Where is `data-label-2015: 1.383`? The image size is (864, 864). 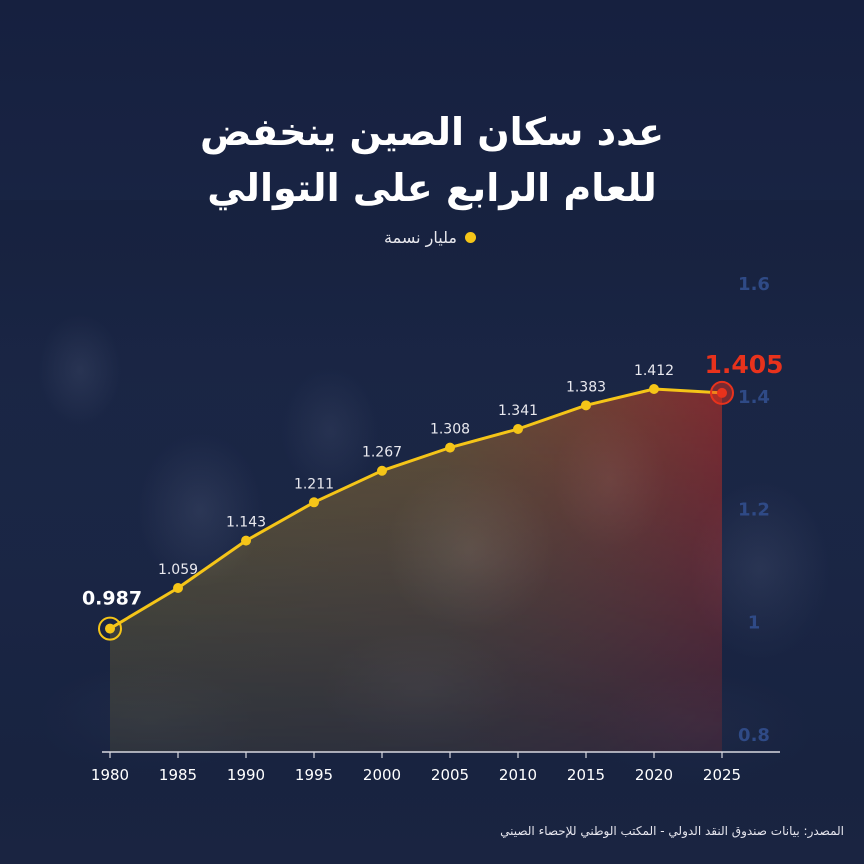
data-label-2015: 1.383 is located at coordinates (586, 387).